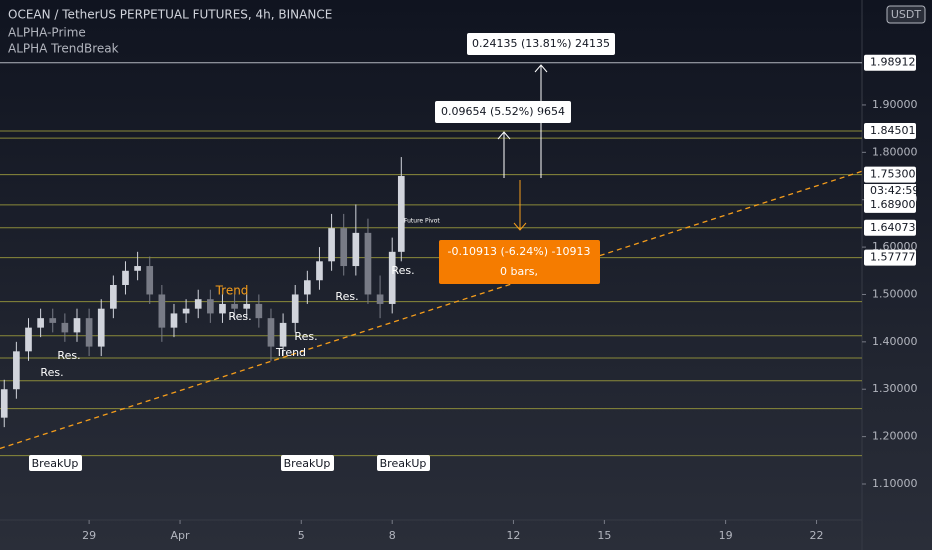 The height and width of the screenshot is (550, 932). What do you see at coordinates (89, 535) in the screenshot?
I see `x-tick-label: 29` at bounding box center [89, 535].